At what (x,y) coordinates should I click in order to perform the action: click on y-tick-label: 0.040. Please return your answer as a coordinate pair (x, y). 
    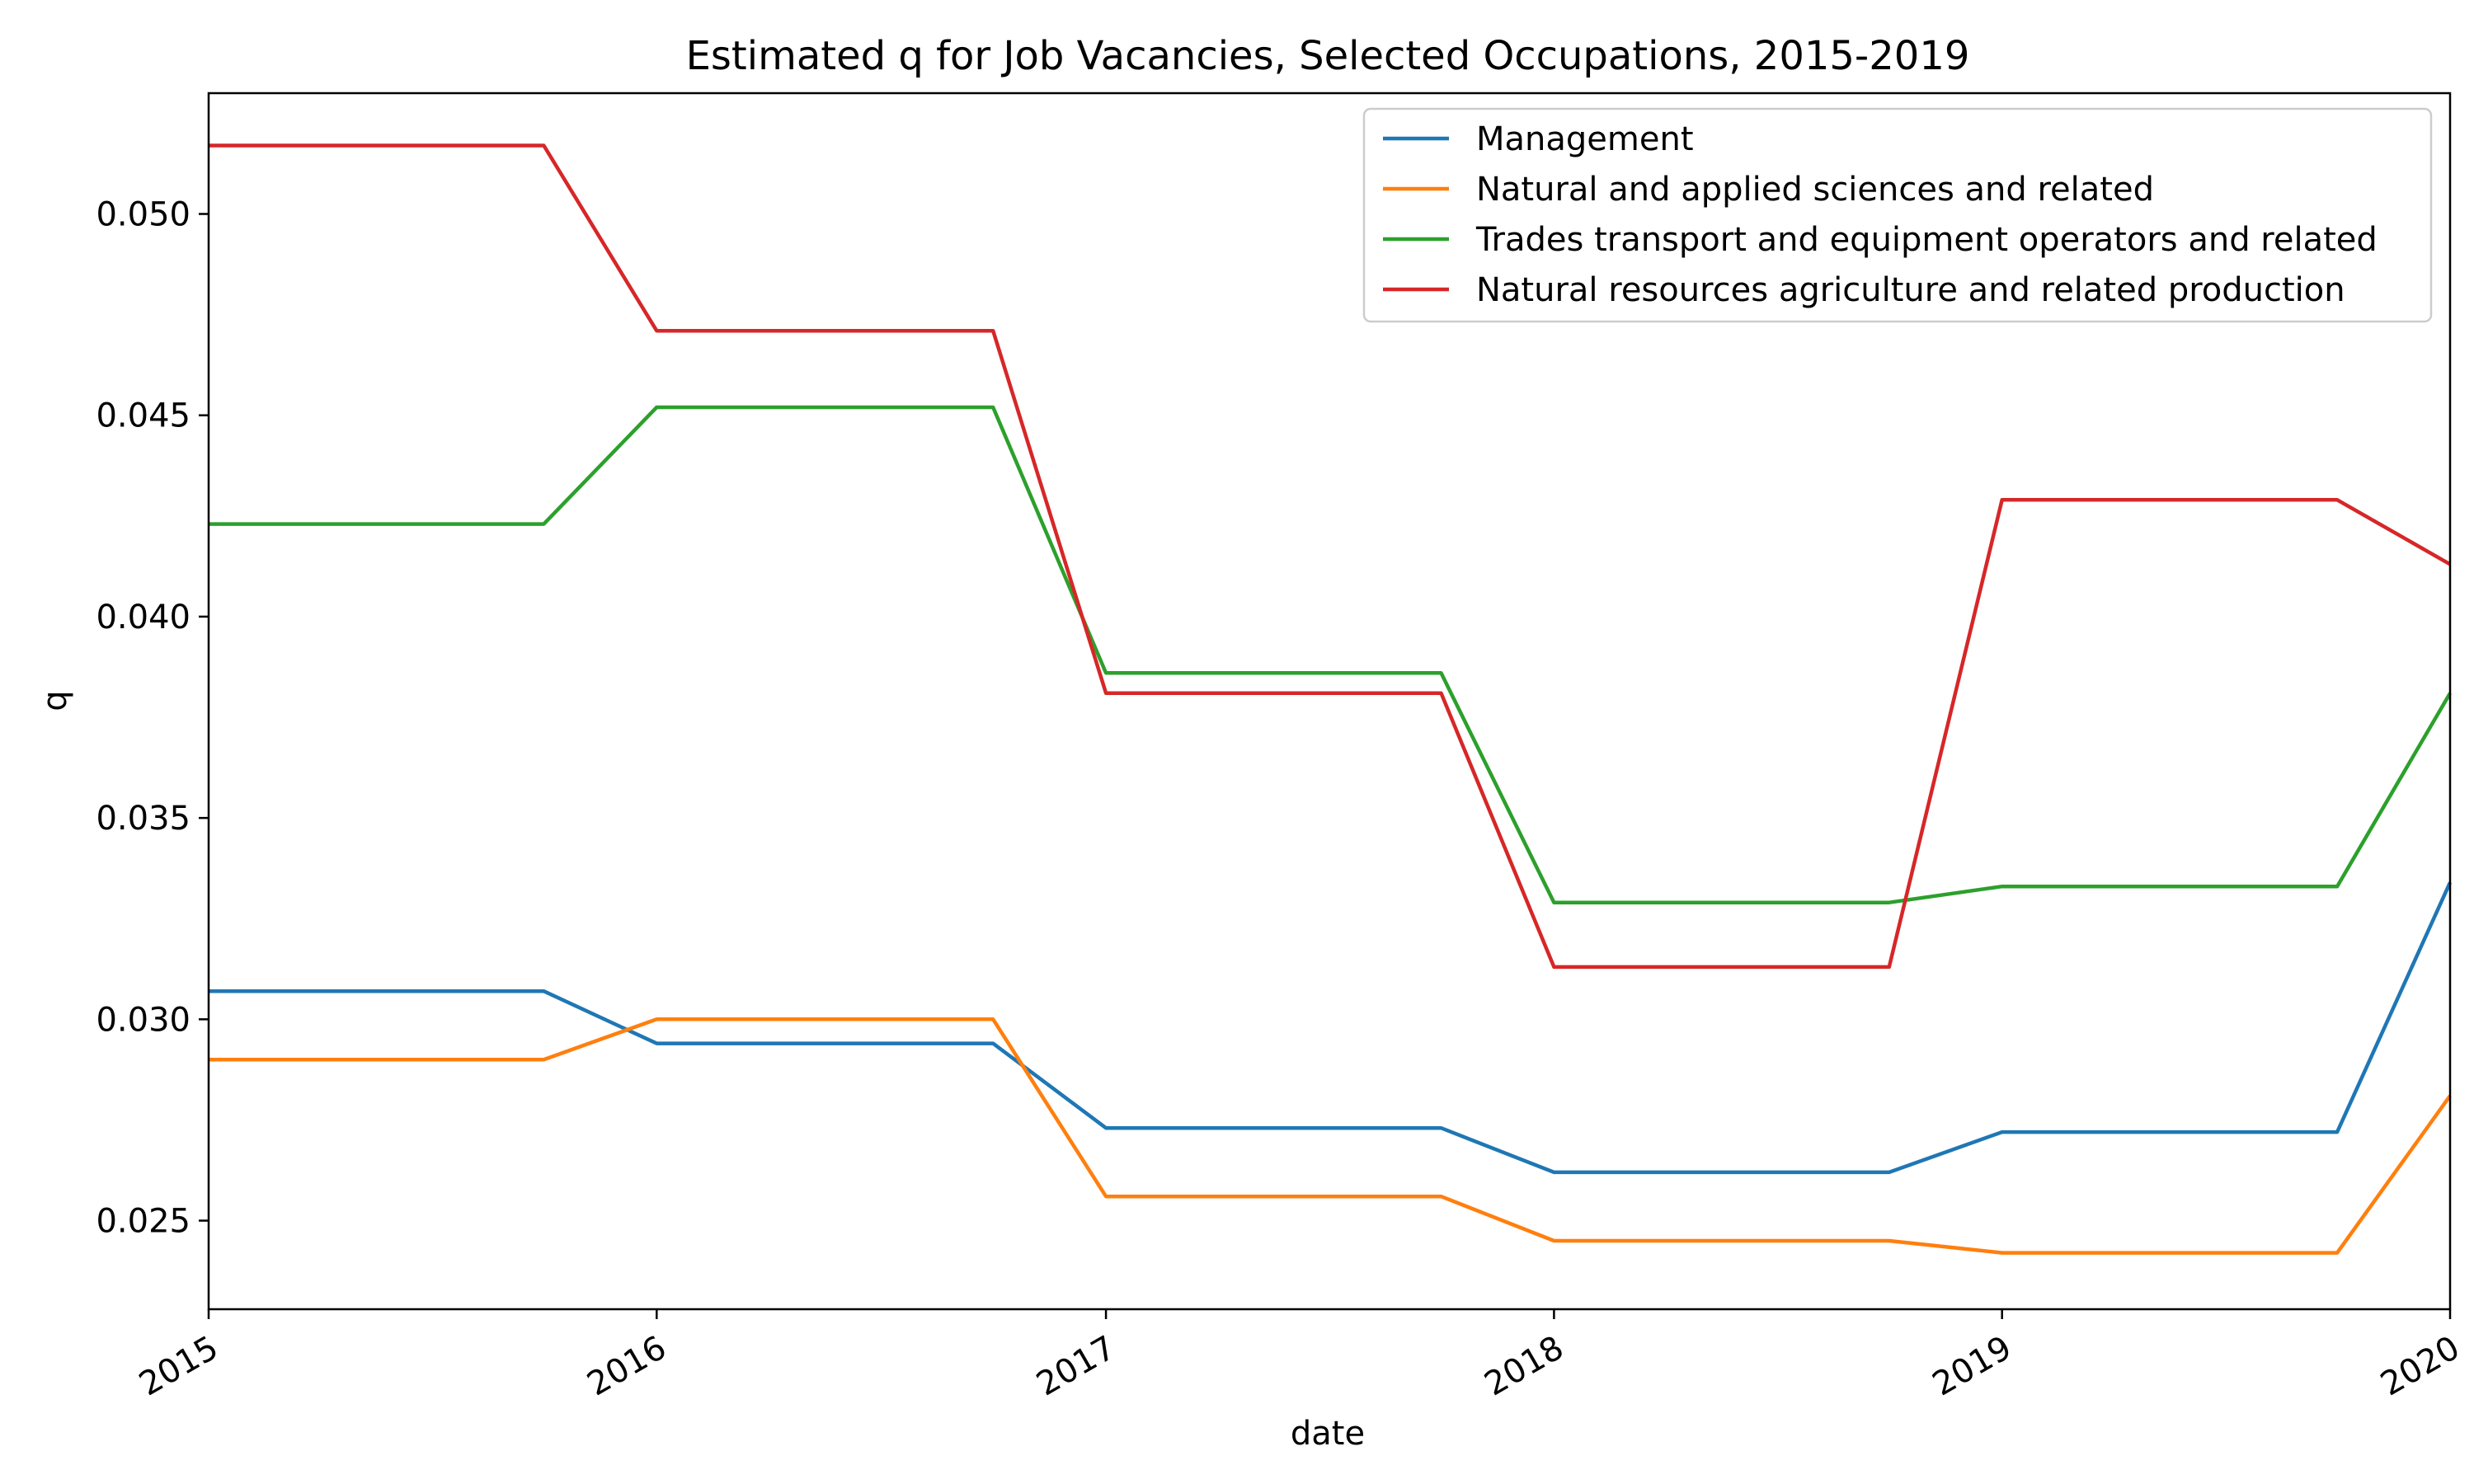
    Looking at the image, I should click on (143, 617).